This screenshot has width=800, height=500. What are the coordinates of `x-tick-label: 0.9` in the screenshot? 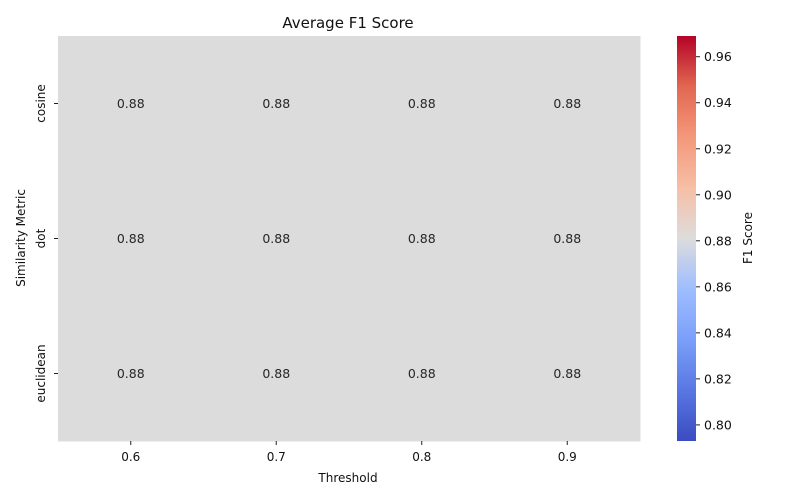 It's located at (567, 457).